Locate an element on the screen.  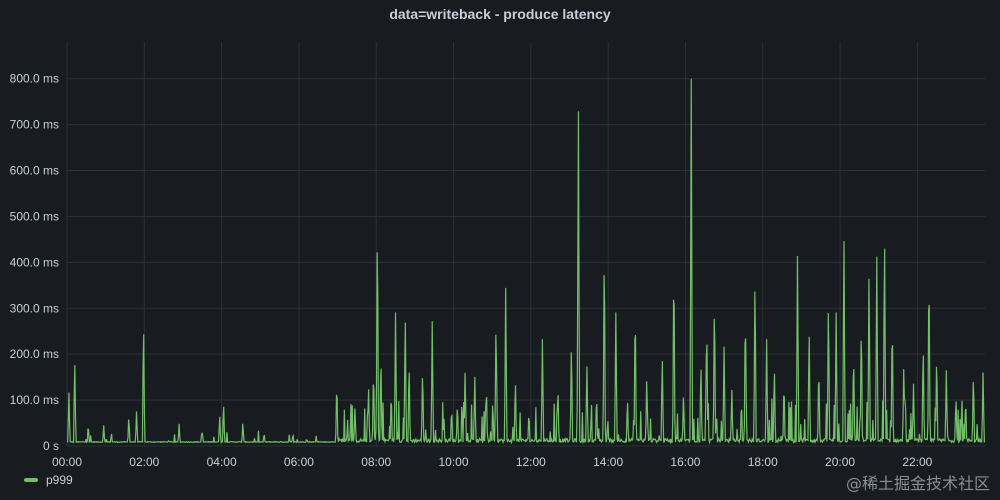
x-tick-label: 10:00 is located at coordinates (454, 462).